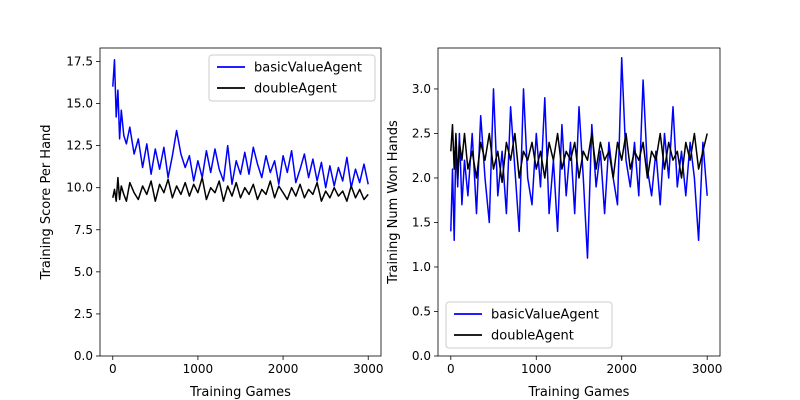 The height and width of the screenshot is (400, 800). I want to click on y-tick-label: 5.0, so click(83, 272).